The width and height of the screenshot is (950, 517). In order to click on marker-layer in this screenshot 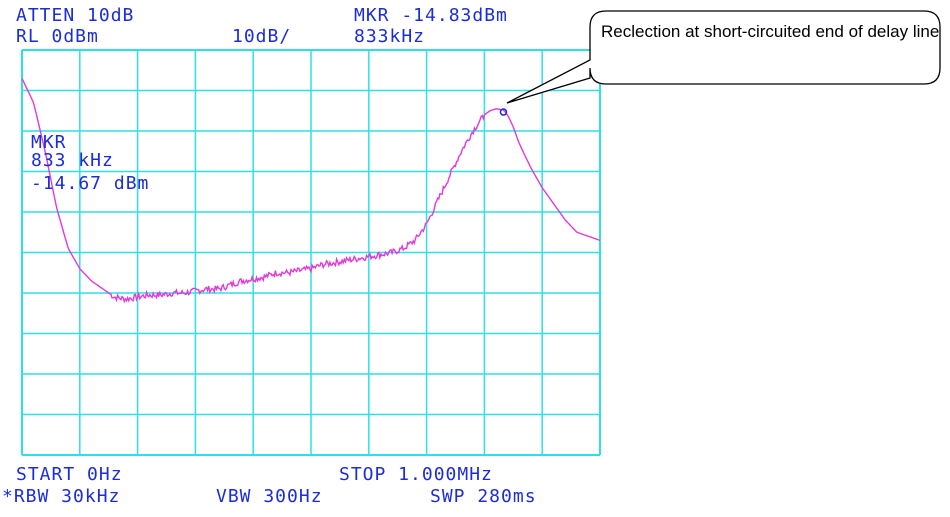, I will do `click(503, 112)`.